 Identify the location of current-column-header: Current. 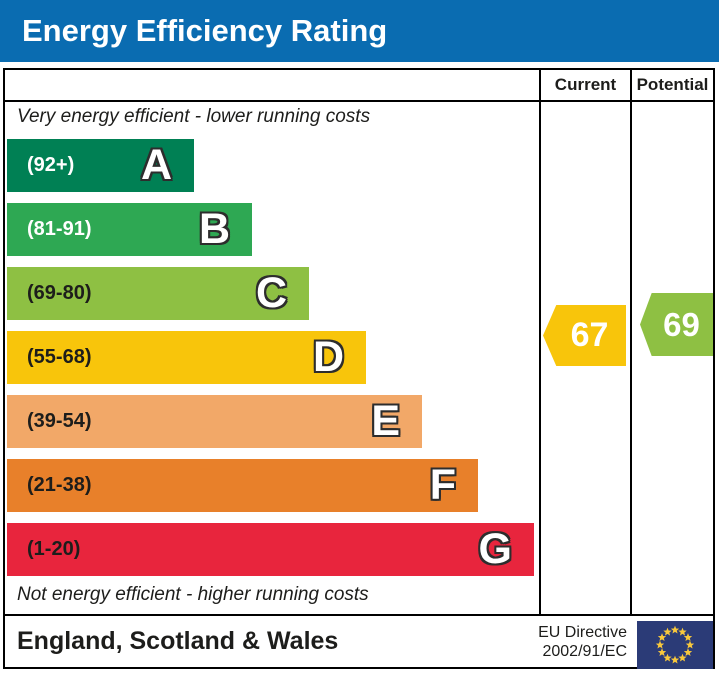
(585, 84).